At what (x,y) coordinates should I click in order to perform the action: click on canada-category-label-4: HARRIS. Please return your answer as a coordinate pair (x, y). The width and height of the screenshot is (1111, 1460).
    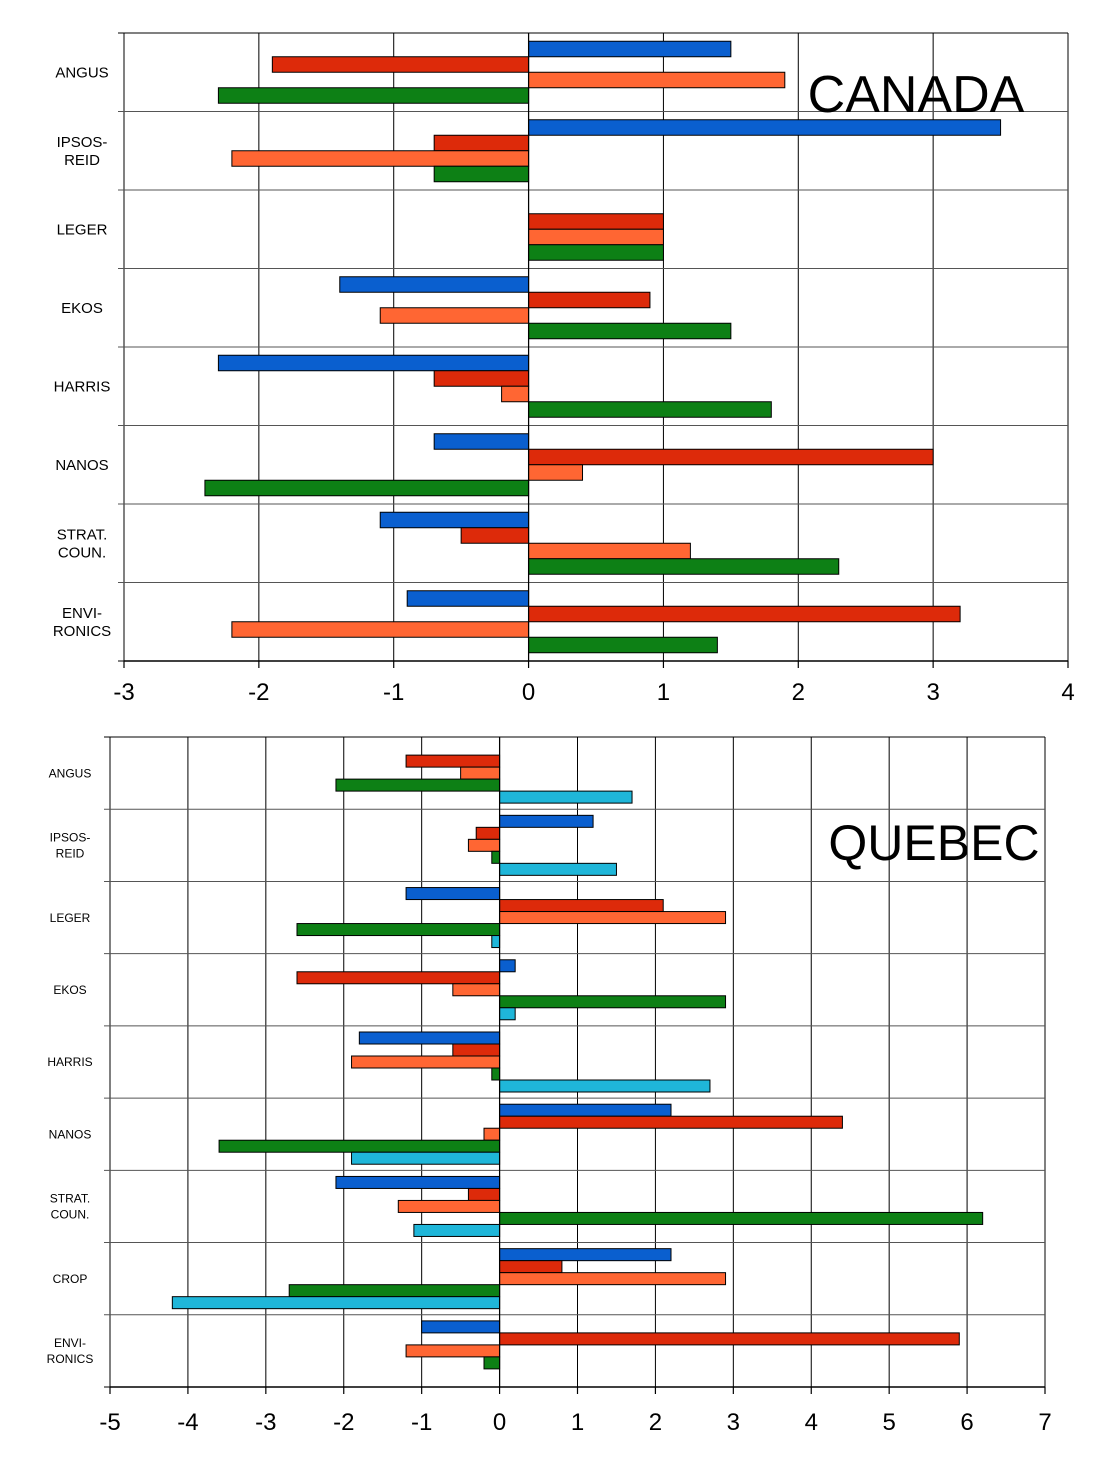
    Looking at the image, I should click on (82, 387).